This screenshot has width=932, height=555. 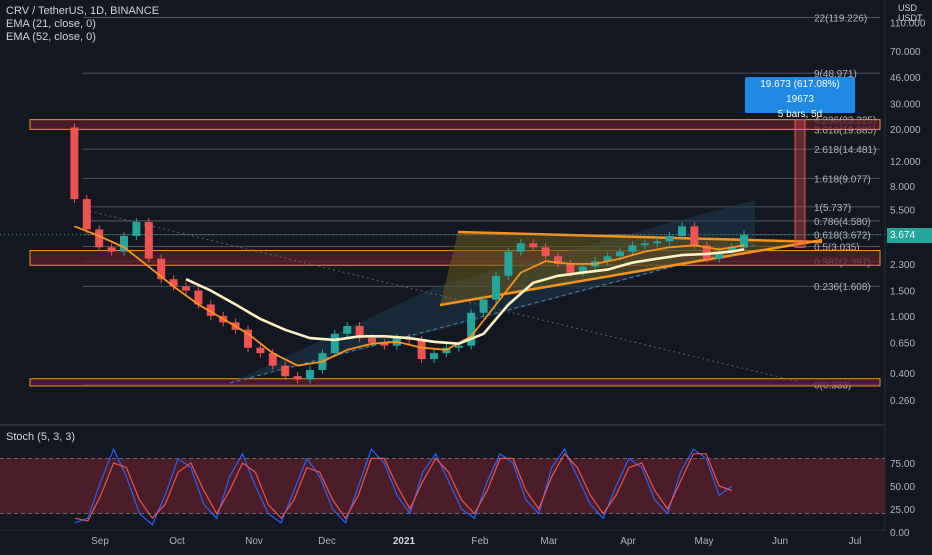 What do you see at coordinates (842, 222) in the screenshot?
I see `fib-level-label: 0.786(4.580)` at bounding box center [842, 222].